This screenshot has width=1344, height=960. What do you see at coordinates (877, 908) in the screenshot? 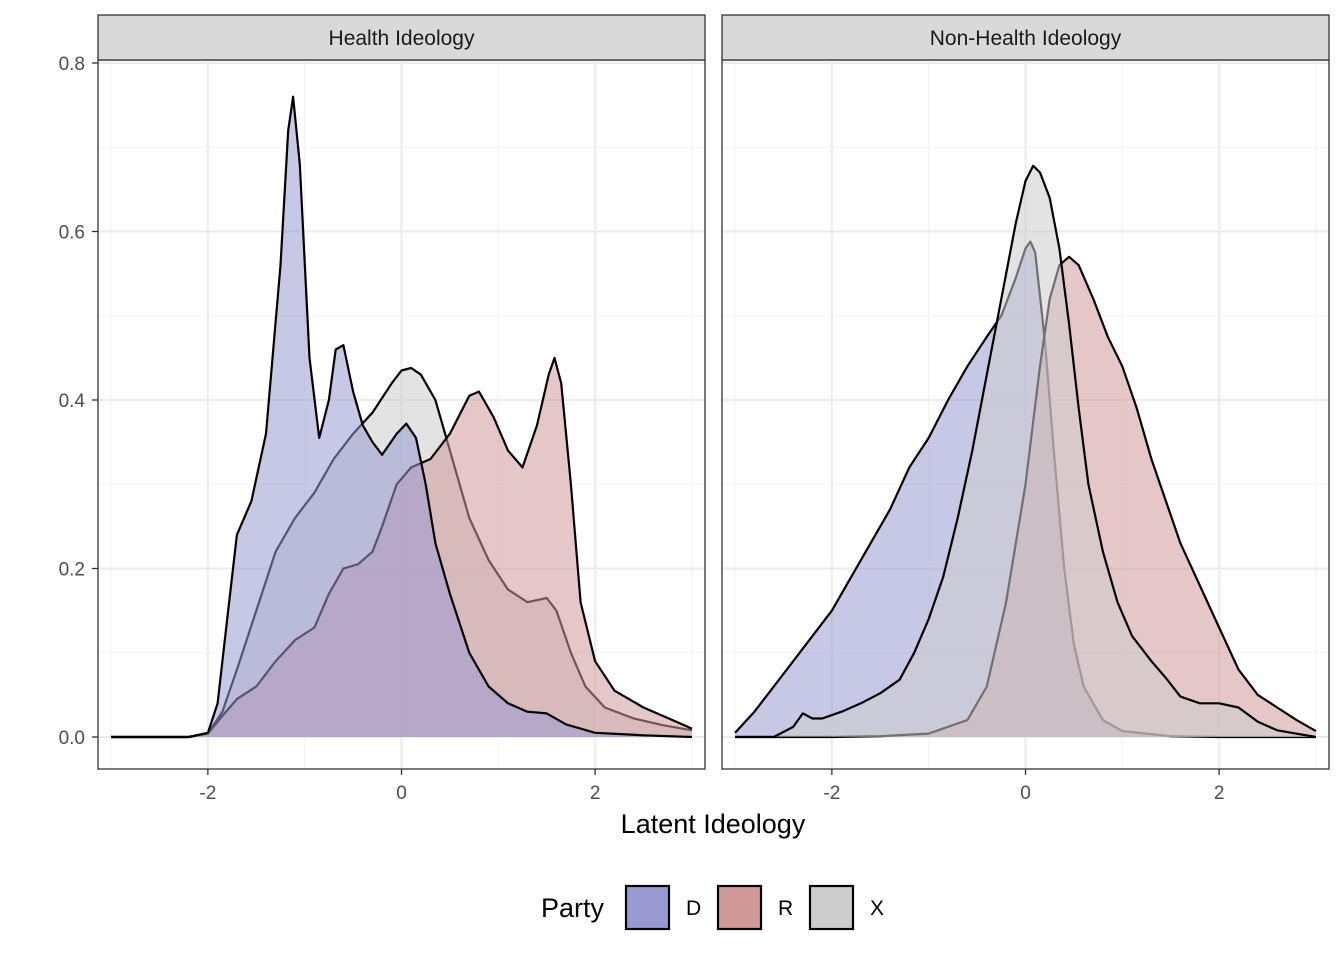
I see `legend-label-X: X` at bounding box center [877, 908].